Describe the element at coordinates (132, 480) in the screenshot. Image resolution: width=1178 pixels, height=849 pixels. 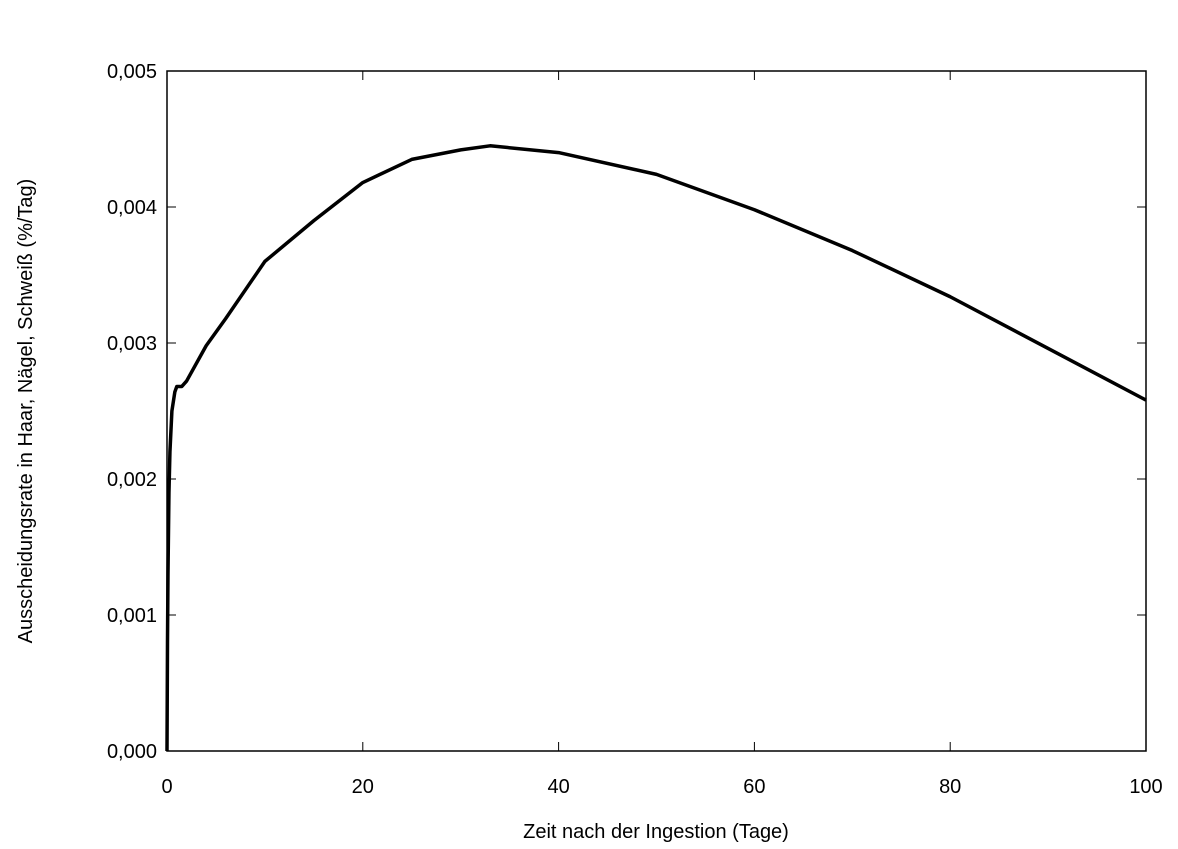
I see `y-tick-label: 0,002` at that location.